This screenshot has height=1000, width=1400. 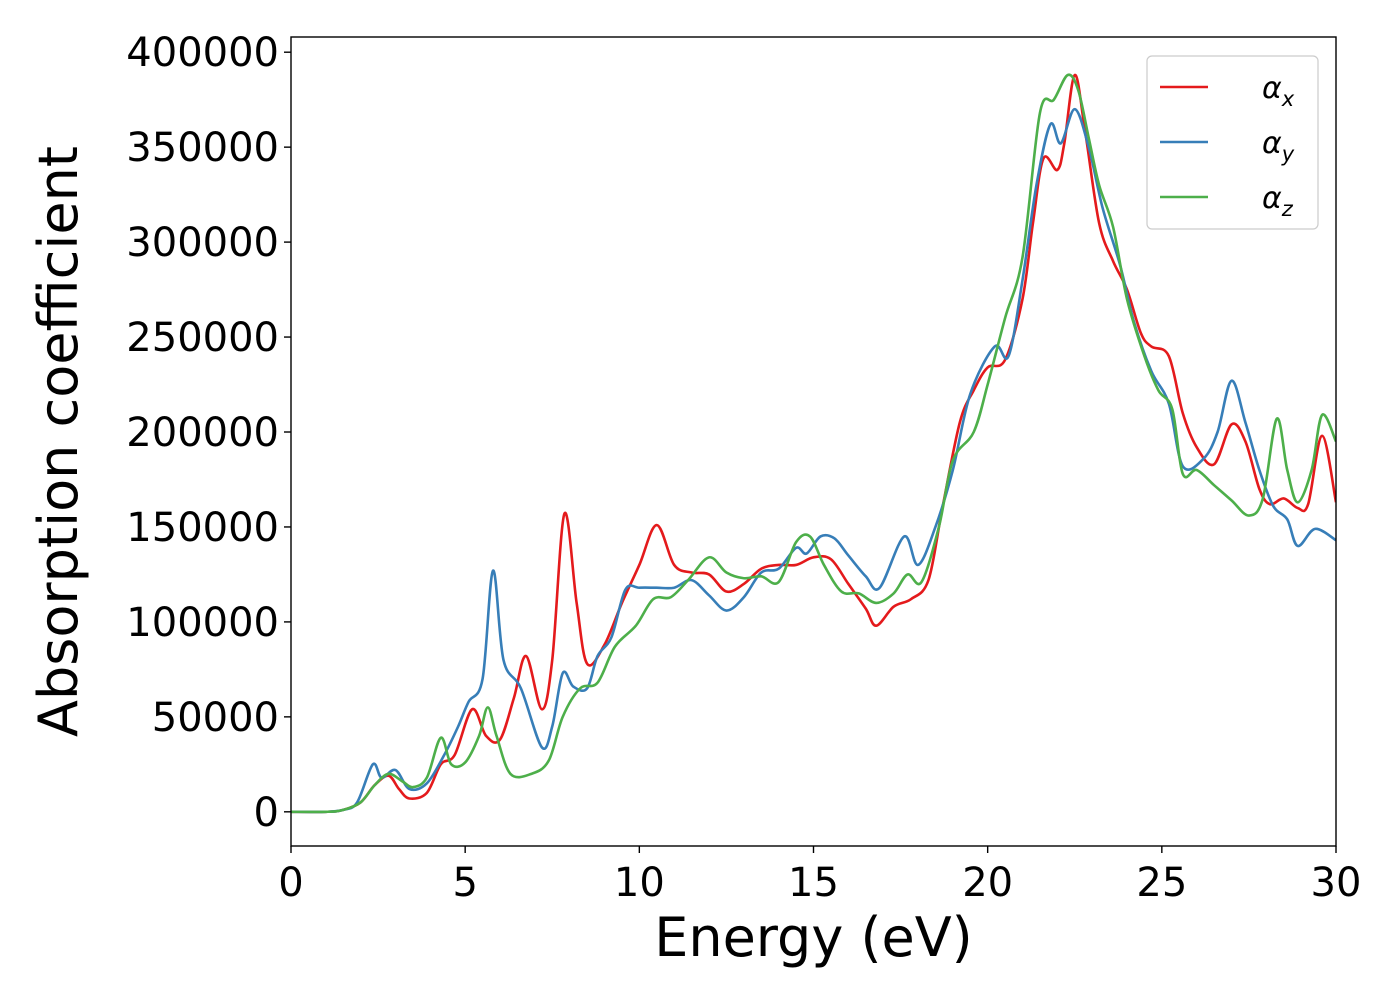 I want to click on y-tick-label: 200000, so click(x=202, y=433).